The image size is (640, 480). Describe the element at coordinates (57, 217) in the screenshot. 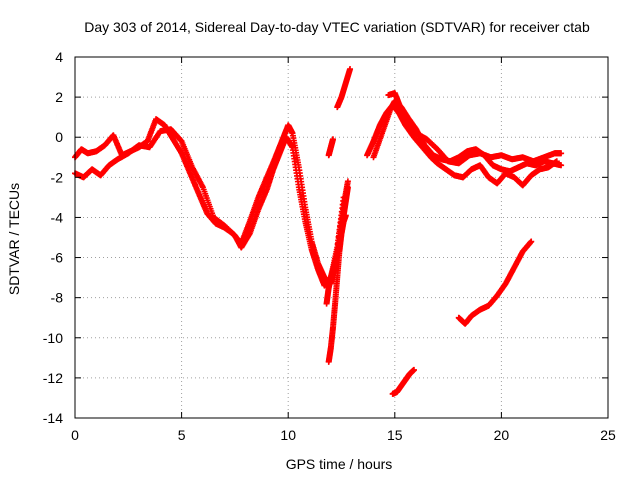

I see `y-tick-label: -4` at that location.